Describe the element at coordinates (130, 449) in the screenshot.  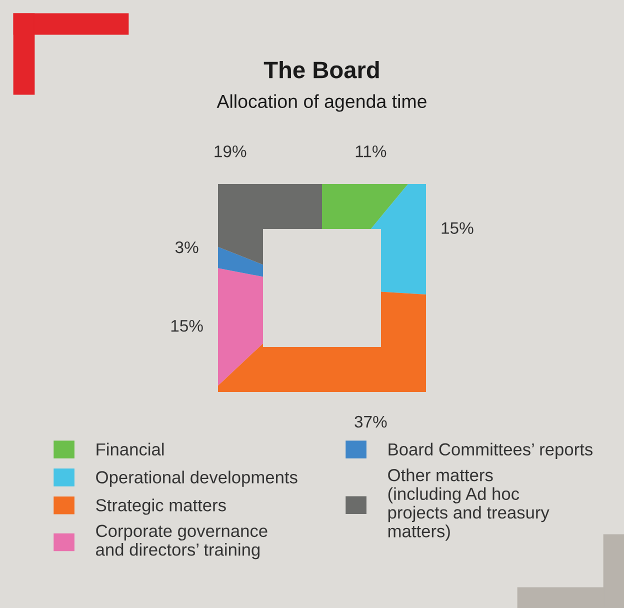
I see `legend-label: Financial` at that location.